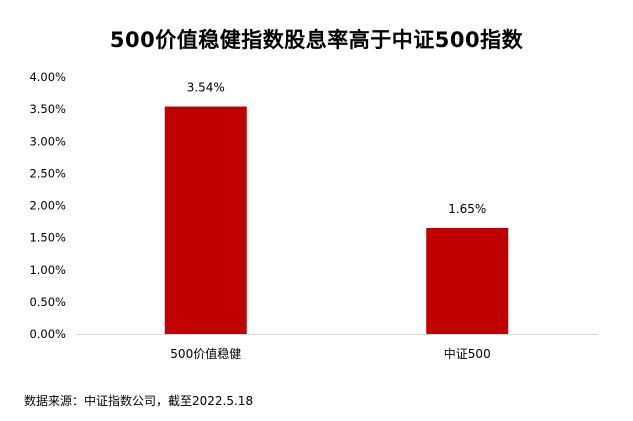  I want to click on y-tick-label: 3.50%, so click(47, 109).